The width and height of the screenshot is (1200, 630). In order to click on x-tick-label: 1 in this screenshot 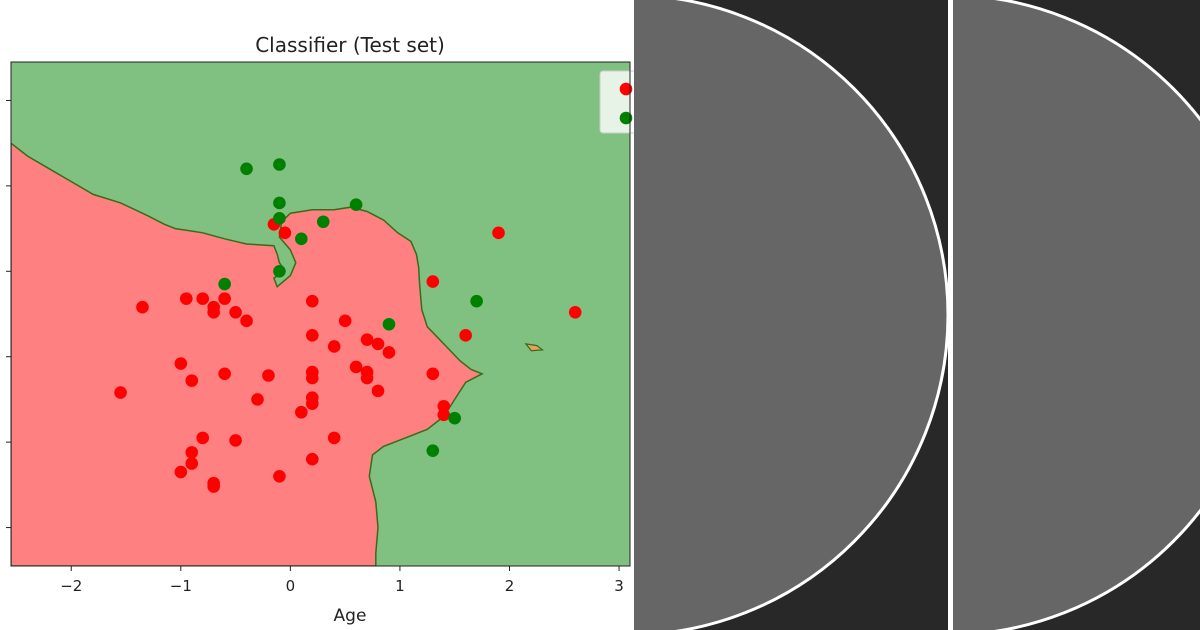, I will do `click(400, 586)`.